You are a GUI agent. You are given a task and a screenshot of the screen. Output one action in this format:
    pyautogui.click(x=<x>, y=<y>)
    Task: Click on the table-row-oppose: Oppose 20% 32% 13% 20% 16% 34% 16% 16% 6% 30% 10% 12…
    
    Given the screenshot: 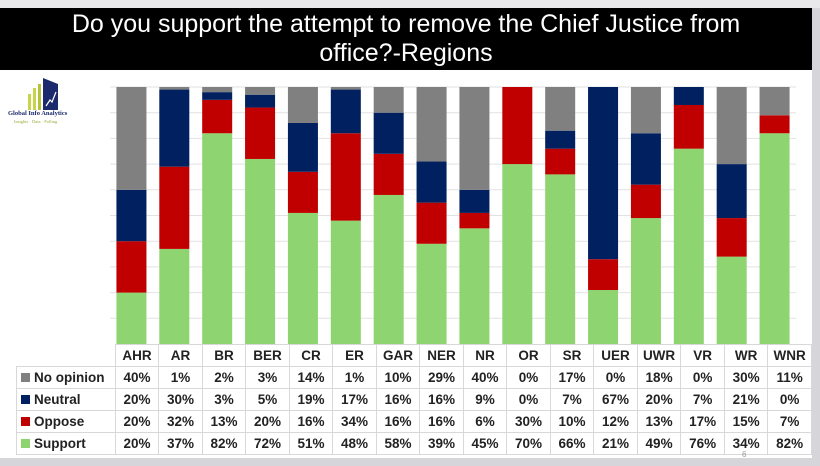 What is the action you would take?
    pyautogui.click(x=414, y=421)
    